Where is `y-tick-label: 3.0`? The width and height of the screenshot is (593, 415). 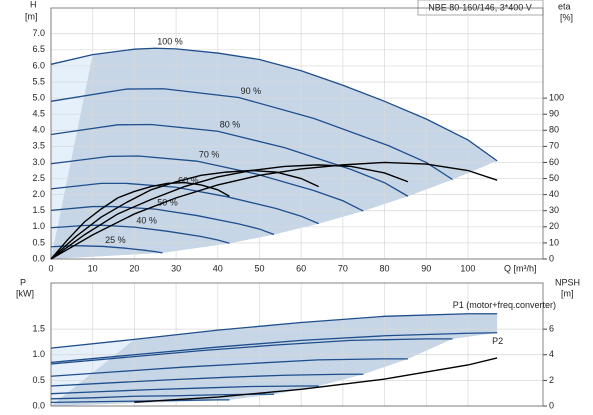
y-tick-label: 3.0 is located at coordinates (38, 162).